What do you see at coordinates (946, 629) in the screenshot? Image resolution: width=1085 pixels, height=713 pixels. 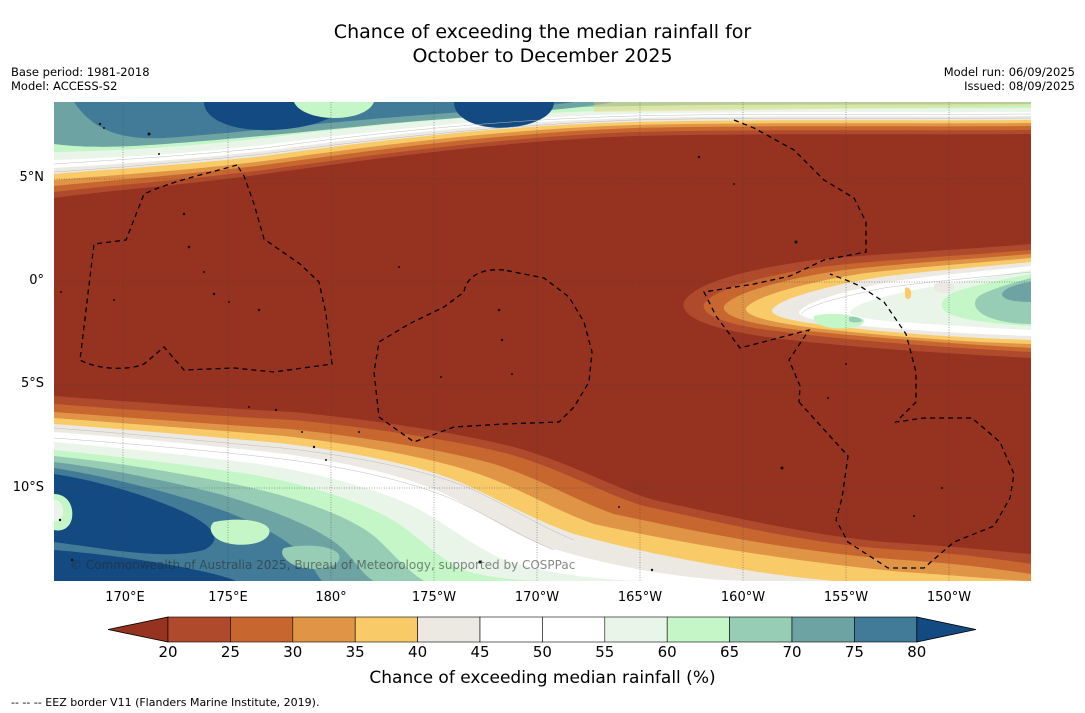 I see `colorbar-extend-high` at bounding box center [946, 629].